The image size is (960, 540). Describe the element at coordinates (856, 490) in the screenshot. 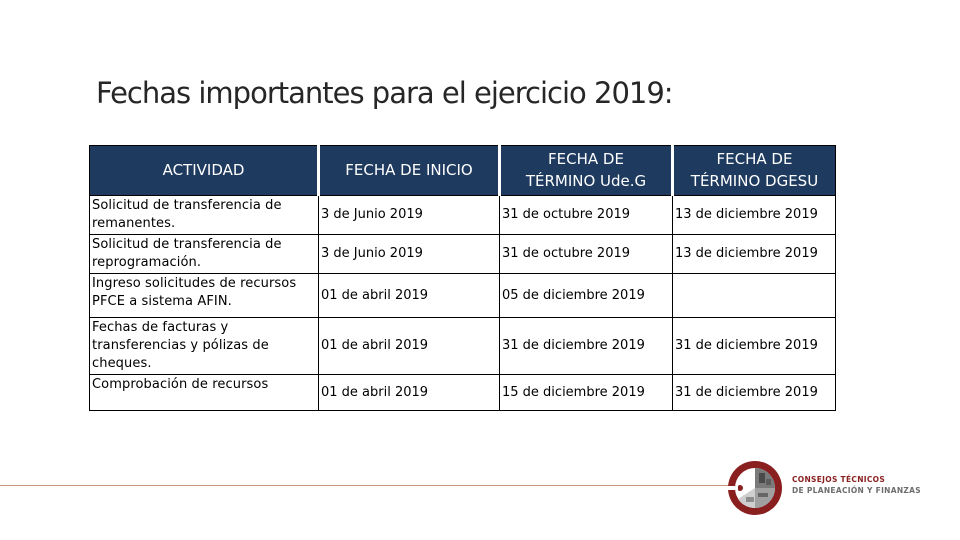

I see `organization-name-line2: DE PLANEACIÓN Y FINANZAS` at that location.